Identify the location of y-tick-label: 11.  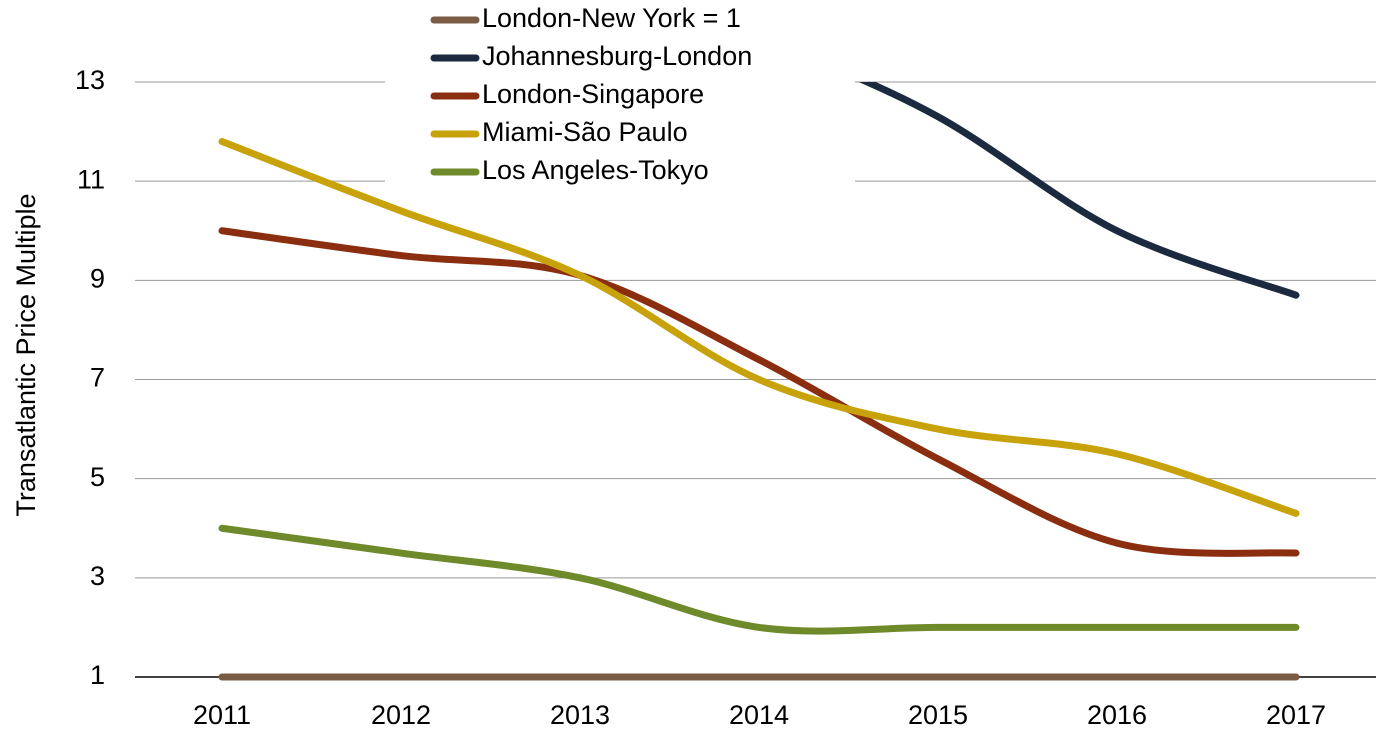
(91, 179).